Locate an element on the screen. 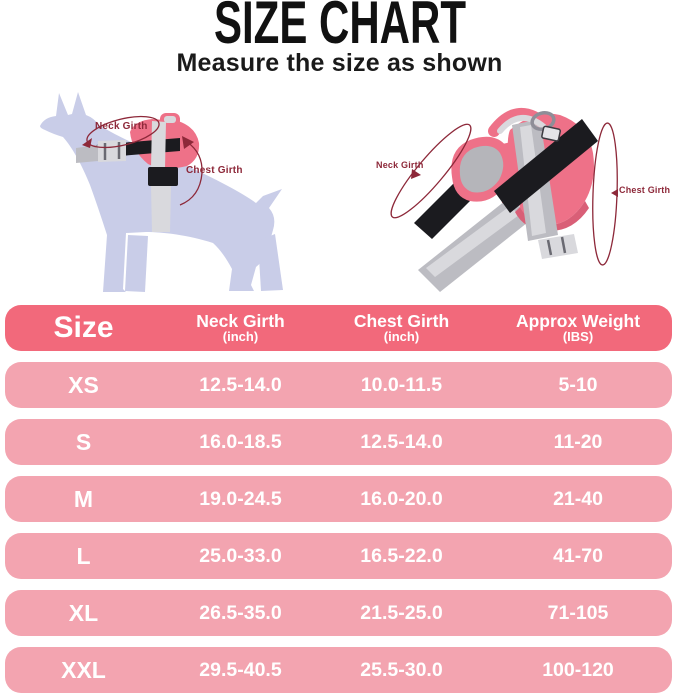 This screenshot has width=679, height=699. harness-left-buckle is located at coordinates (112, 151).